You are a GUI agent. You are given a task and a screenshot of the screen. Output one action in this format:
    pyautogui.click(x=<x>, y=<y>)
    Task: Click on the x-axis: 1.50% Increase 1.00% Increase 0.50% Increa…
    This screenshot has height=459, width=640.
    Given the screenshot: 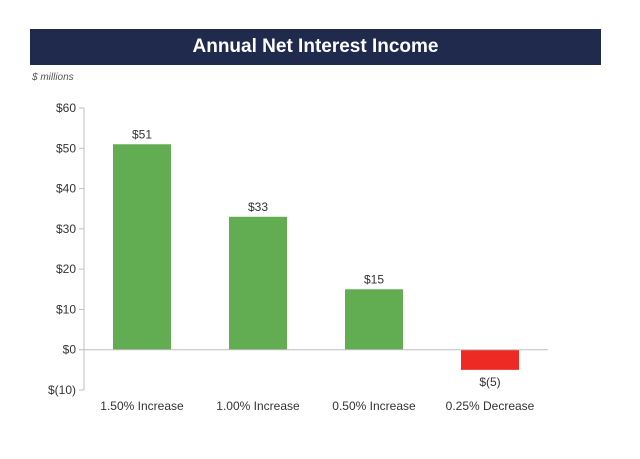 What is the action you would take?
    pyautogui.click(x=316, y=381)
    